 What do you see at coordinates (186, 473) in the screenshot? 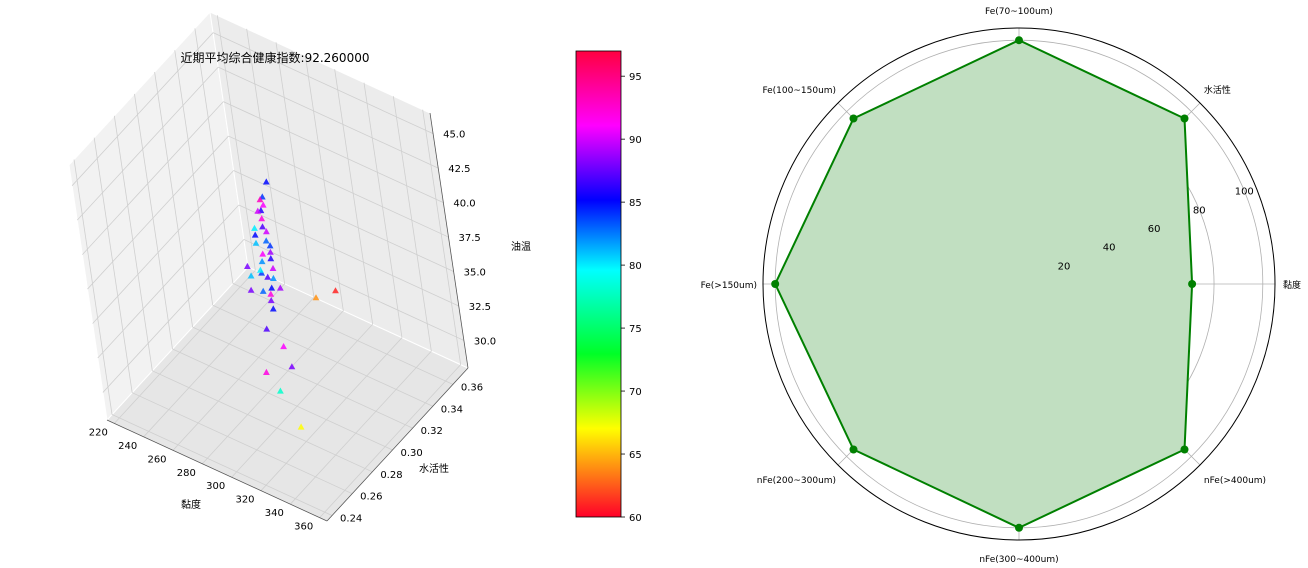
I see `x-tick-label: 280` at bounding box center [186, 473].